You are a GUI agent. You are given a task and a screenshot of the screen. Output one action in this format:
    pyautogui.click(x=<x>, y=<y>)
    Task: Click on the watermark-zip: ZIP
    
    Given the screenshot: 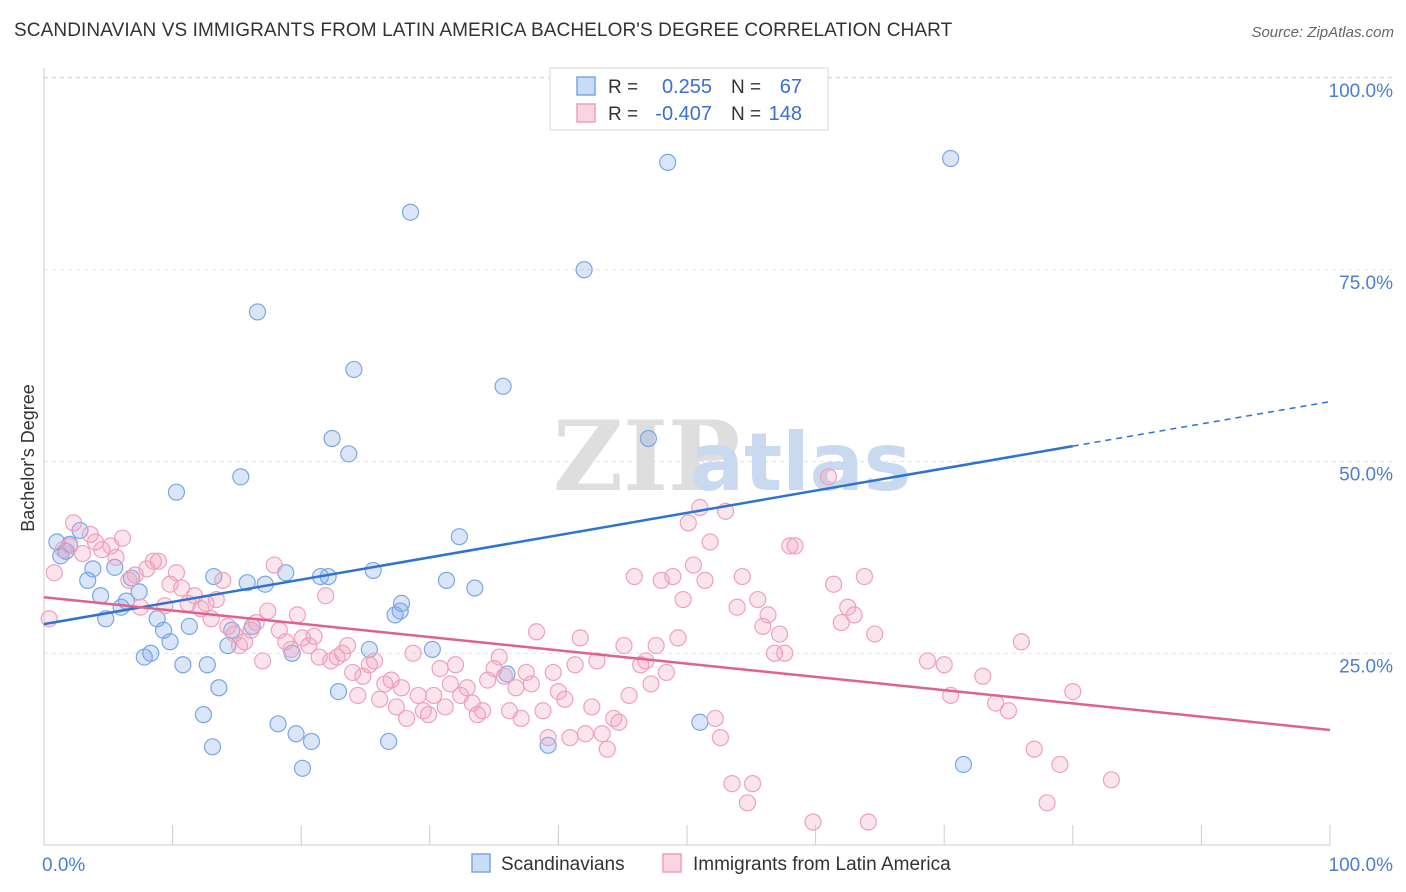 What is the action you would take?
    pyautogui.click(x=646, y=456)
    